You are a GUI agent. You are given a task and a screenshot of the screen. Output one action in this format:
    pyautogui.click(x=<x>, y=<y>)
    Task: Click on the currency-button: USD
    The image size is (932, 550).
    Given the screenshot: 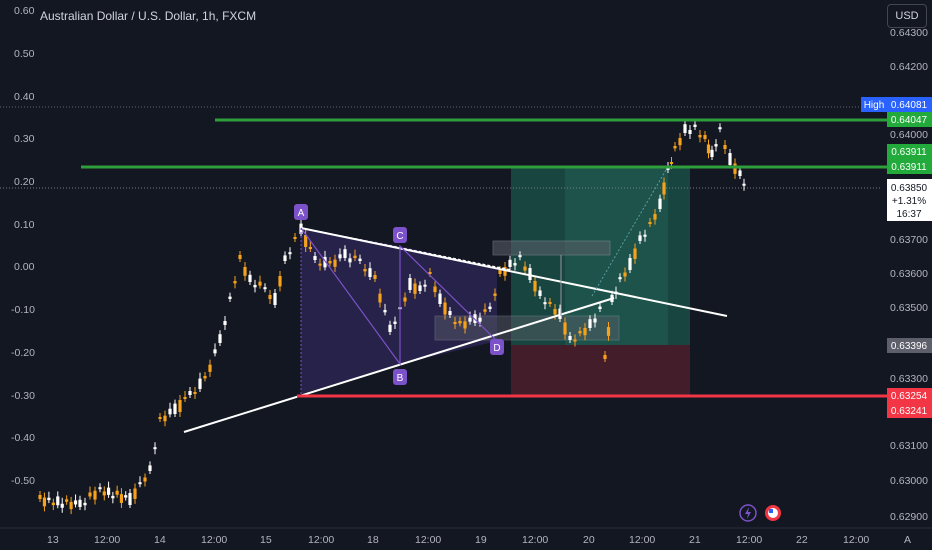 What is the action you would take?
    pyautogui.click(x=907, y=16)
    